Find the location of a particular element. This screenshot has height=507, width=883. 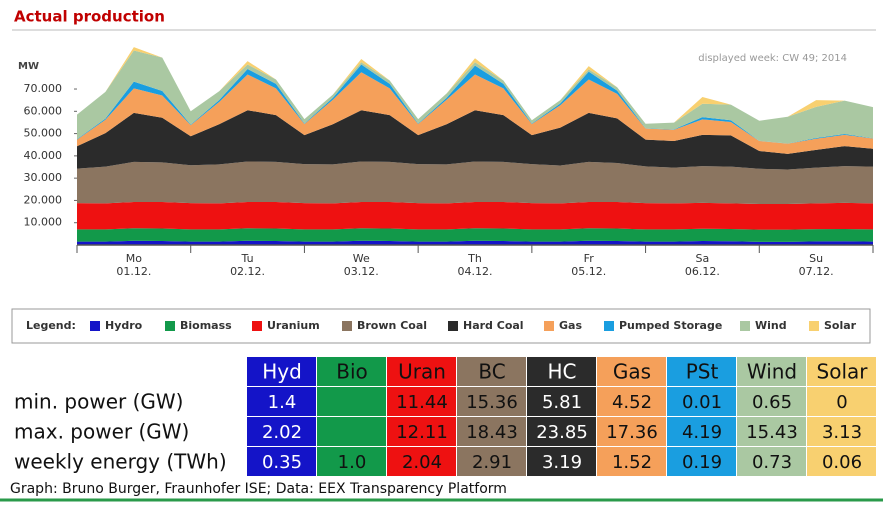

table-value: 15.43 is located at coordinates (772, 432).